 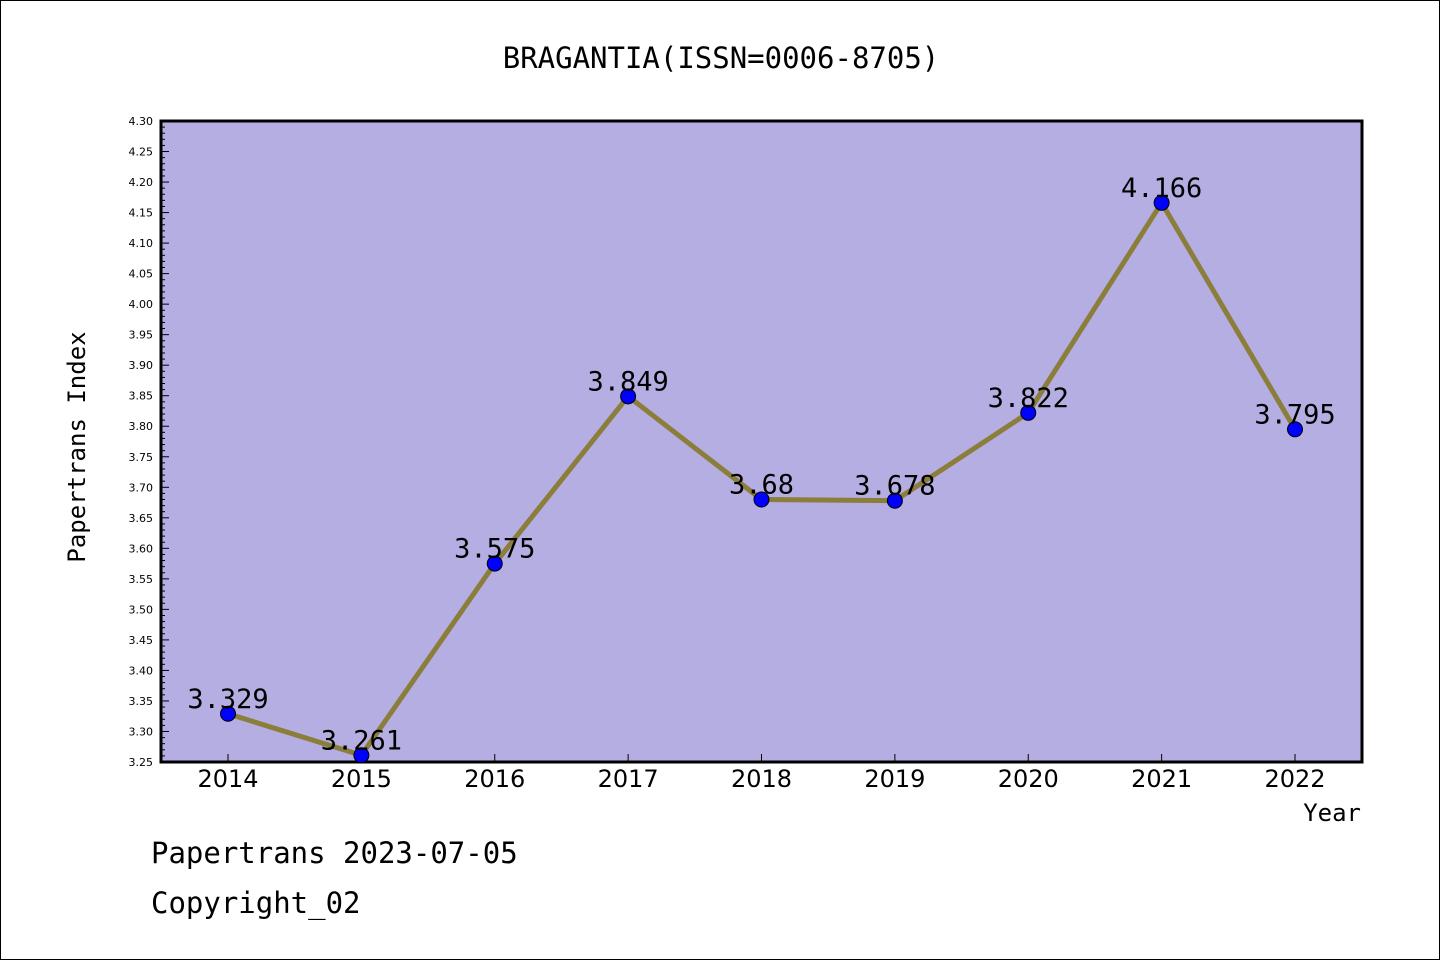 What do you see at coordinates (334, 853) in the screenshot?
I see `footer-date: Papertrans 2023-07-05` at bounding box center [334, 853].